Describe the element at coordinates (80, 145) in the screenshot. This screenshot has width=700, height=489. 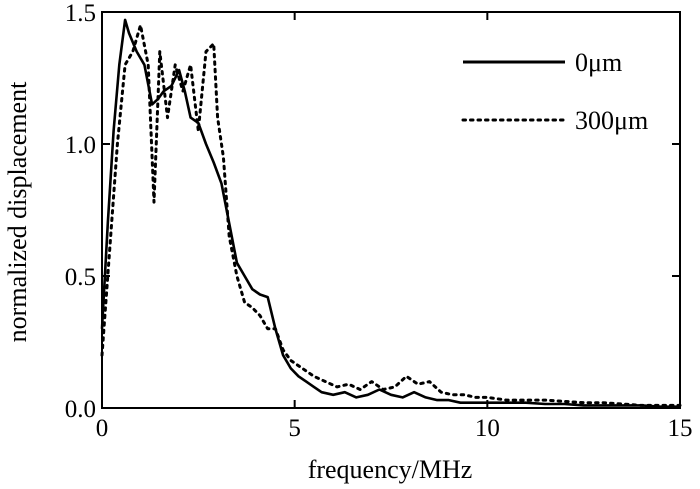
I see `y-tick-label: 1.0` at that location.